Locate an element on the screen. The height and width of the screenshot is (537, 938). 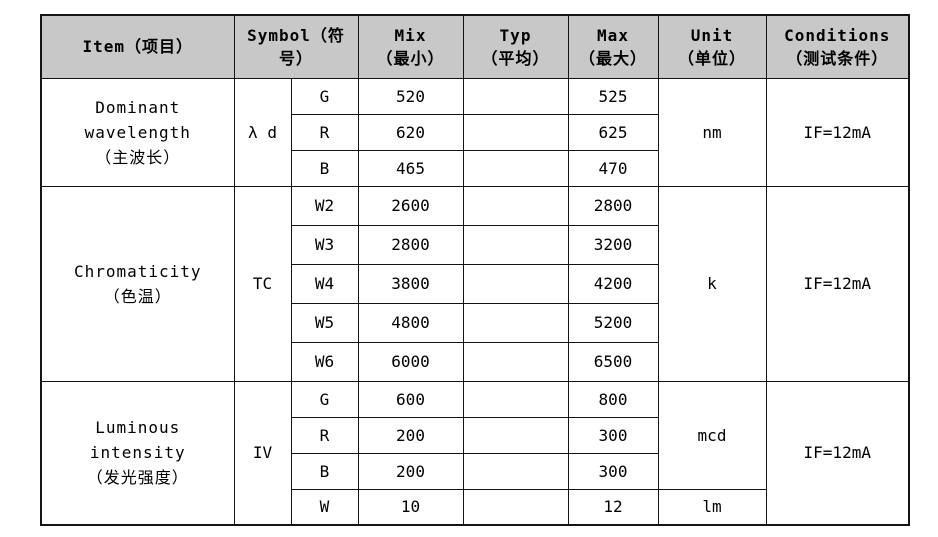
item-chromaticity: Chromaticity （色温） is located at coordinates (137, 283).